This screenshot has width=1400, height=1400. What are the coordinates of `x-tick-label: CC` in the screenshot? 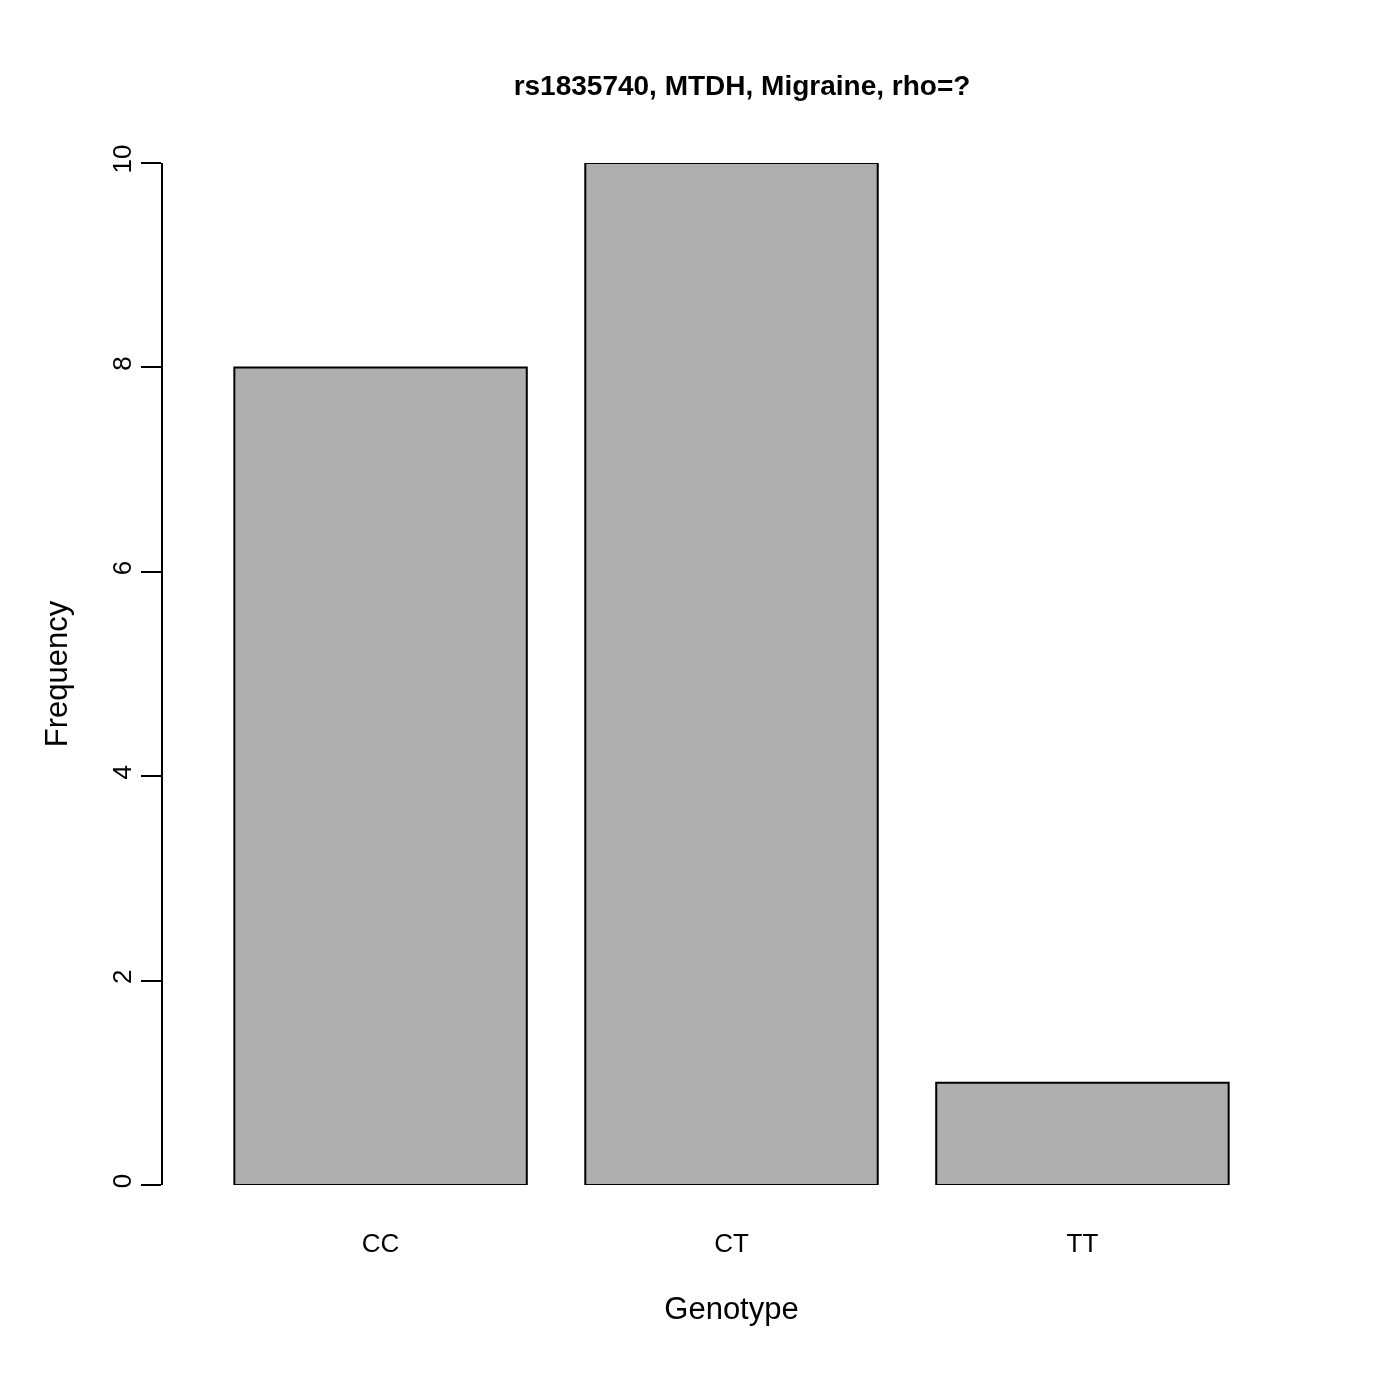 It's located at (380, 1243).